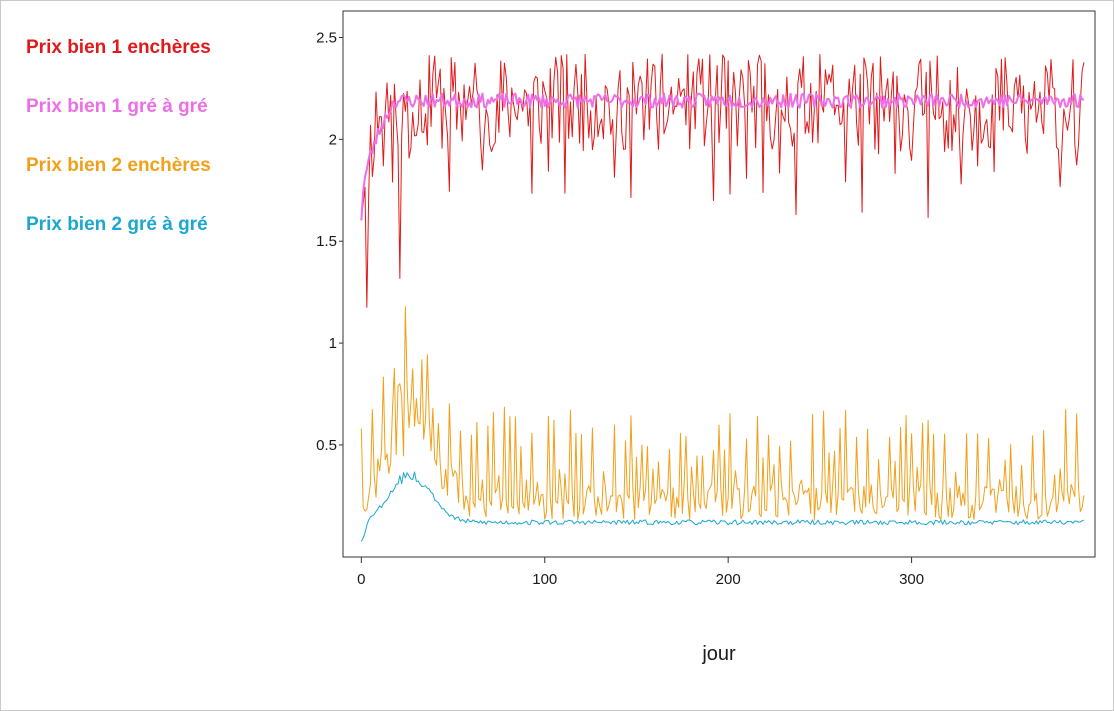 The width and height of the screenshot is (1114, 711). Describe the element at coordinates (118, 47) in the screenshot. I see `legend-entry-bien1-encheres: Prix bien 1 enchères` at that location.